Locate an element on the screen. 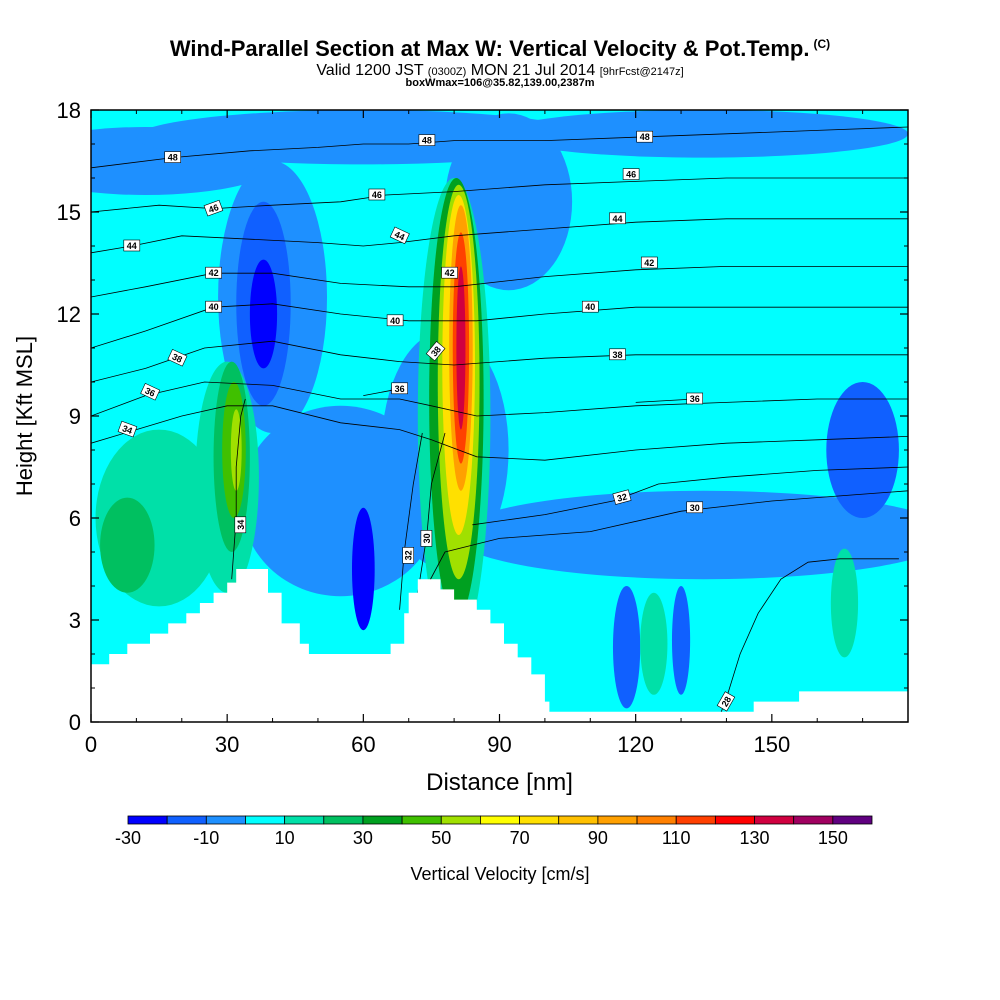 The width and height of the screenshot is (1000, 1000). x-tick-label: 90 is located at coordinates (499, 744).